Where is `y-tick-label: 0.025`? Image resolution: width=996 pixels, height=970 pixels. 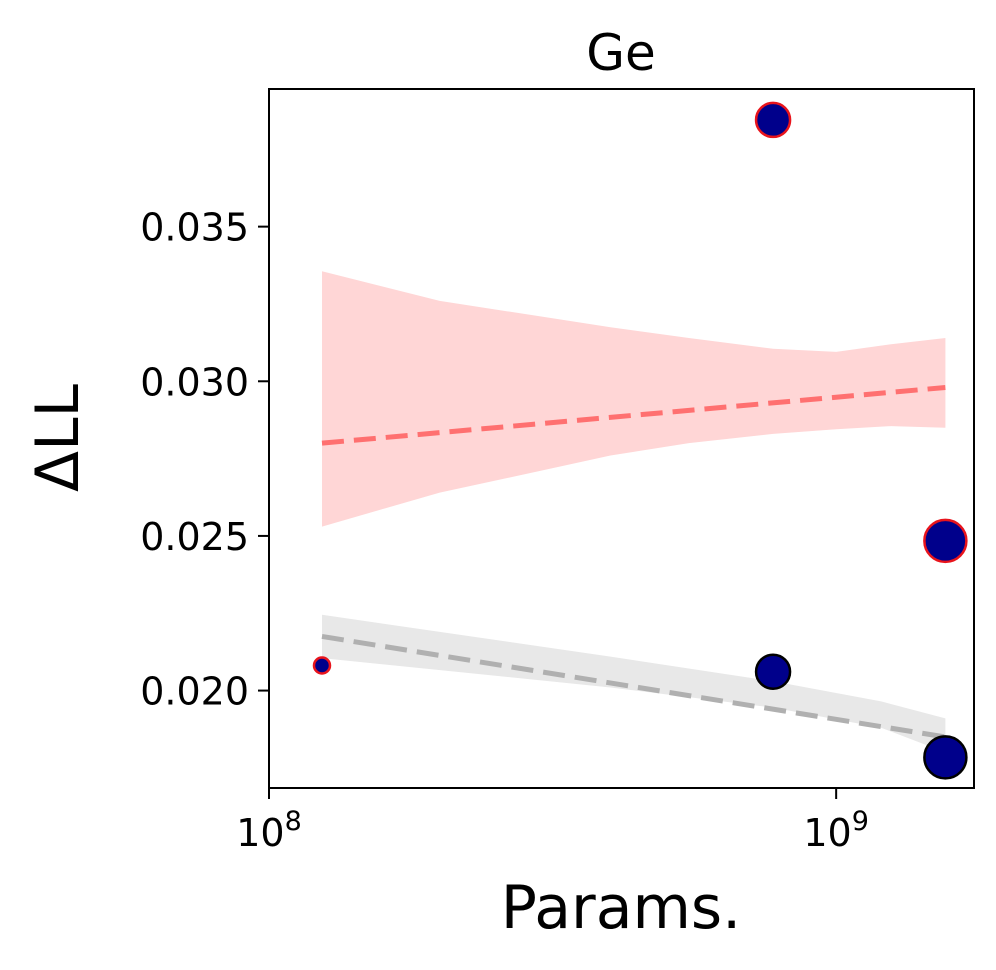
y-tick-label: 0.025 is located at coordinates (194, 537).